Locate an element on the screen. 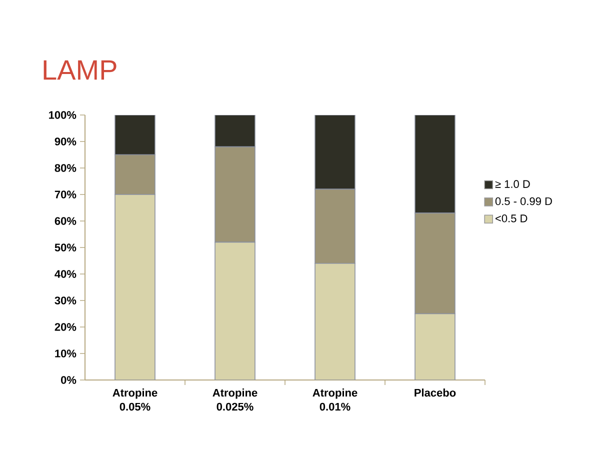  y-tick-label: 60% is located at coordinates (65, 221).